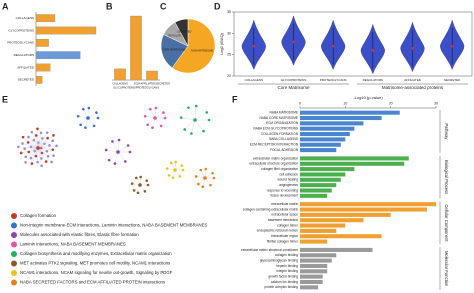 The width and height of the screenshot is (474, 293). What do you see at coordinates (275, 129) in the screenshot?
I see `category-label: NABA ECM GLYCOPROTEINS` at bounding box center [275, 129].